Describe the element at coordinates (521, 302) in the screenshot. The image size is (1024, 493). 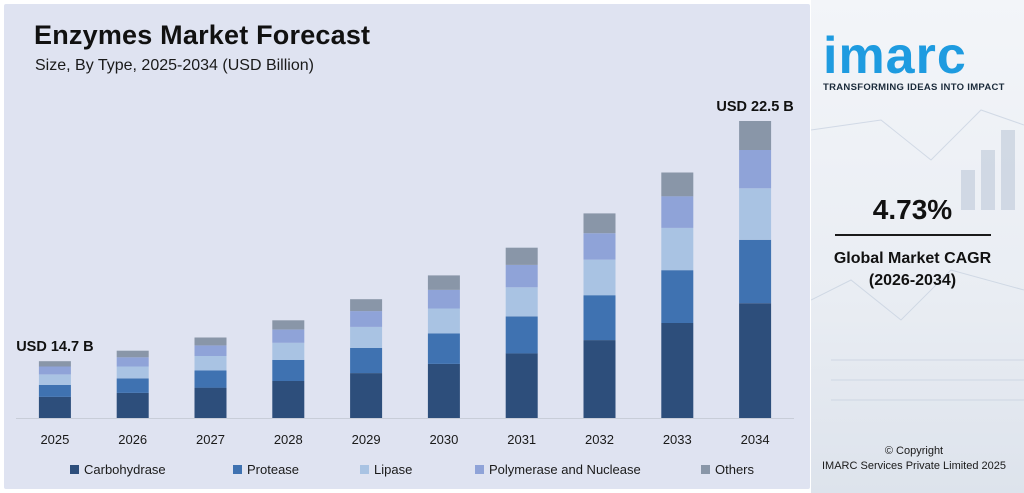
I see `bar-2031-lipase` at that location.